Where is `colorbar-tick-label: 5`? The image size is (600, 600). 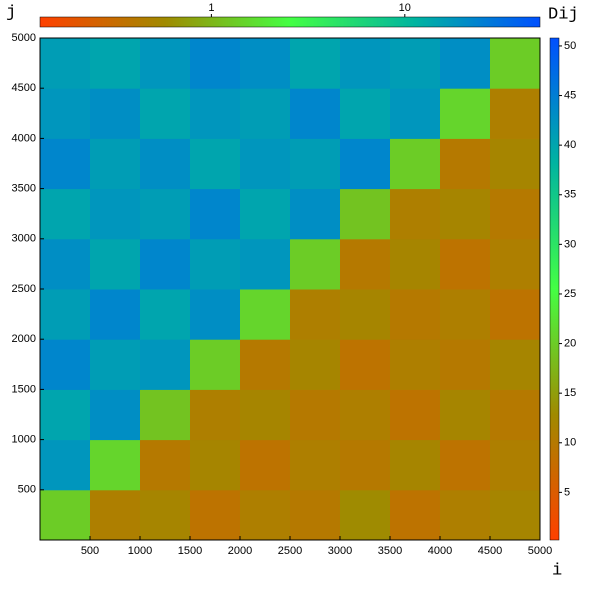
colorbar-tick-label: 5 is located at coordinates (567, 492).